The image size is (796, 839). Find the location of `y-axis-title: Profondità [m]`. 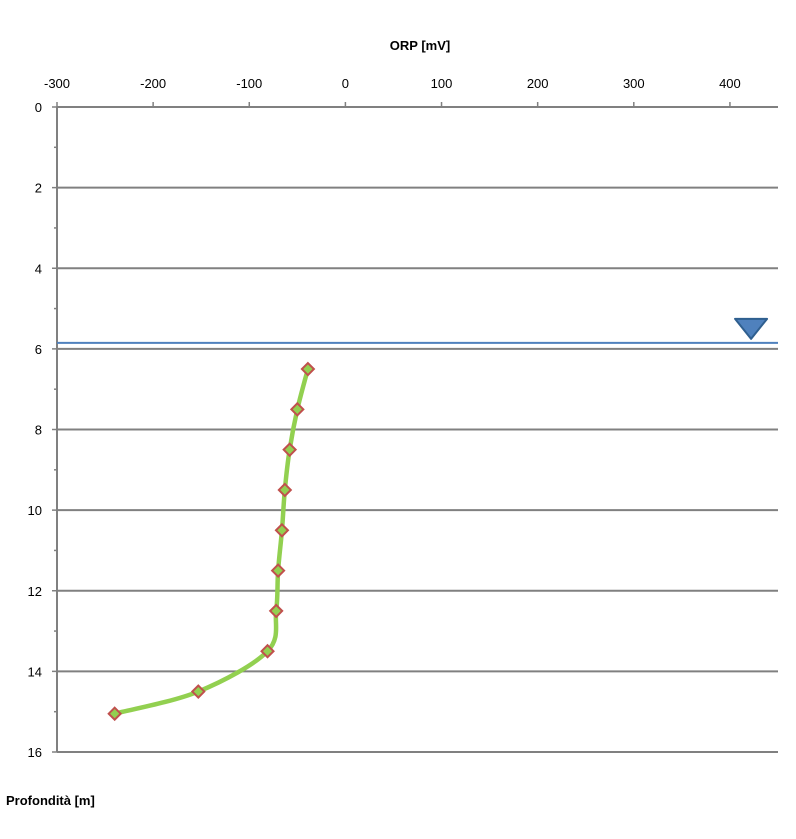

y-axis-title: Profondità [m] is located at coordinates (50, 800).